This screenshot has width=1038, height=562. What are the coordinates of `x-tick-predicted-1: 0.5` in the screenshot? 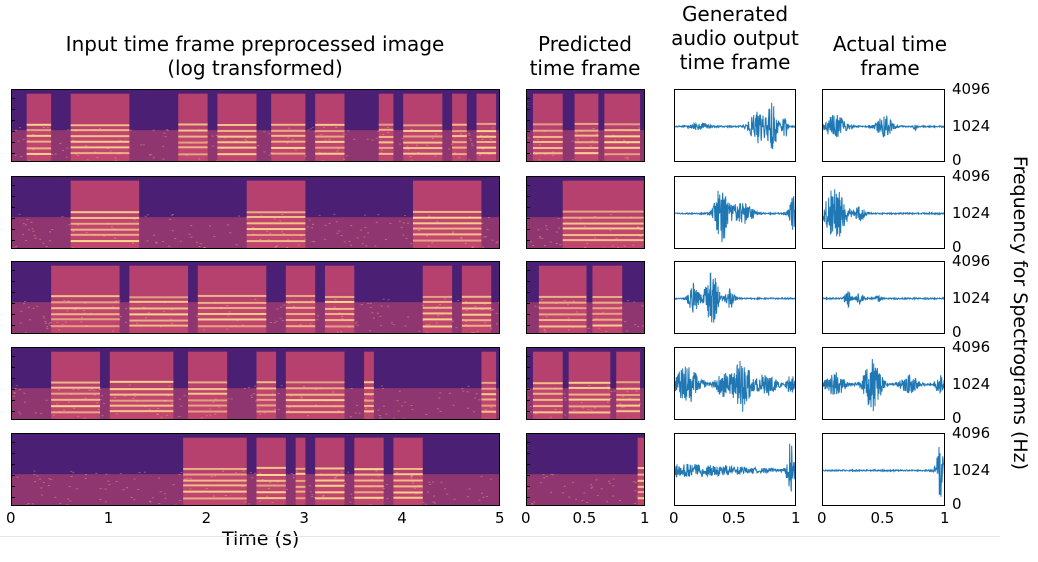 It's located at (584, 518).